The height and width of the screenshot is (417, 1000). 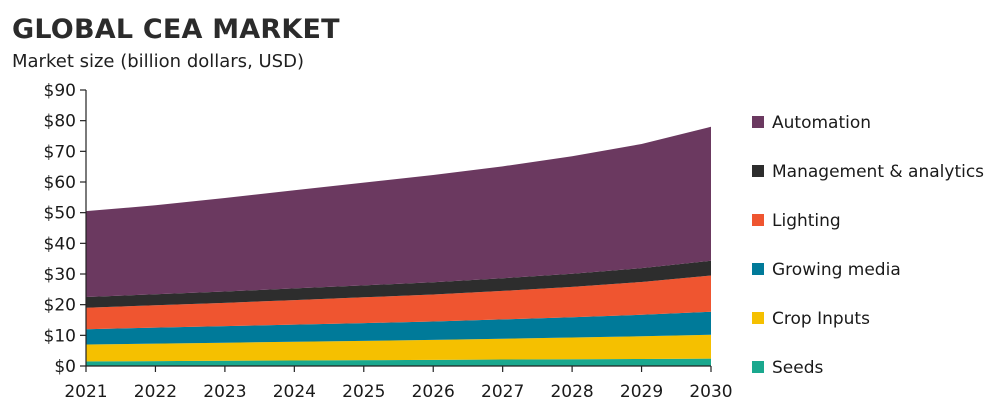 What do you see at coordinates (176, 29) in the screenshot?
I see `chart-title: GLOBAL CEA MARKET` at bounding box center [176, 29].